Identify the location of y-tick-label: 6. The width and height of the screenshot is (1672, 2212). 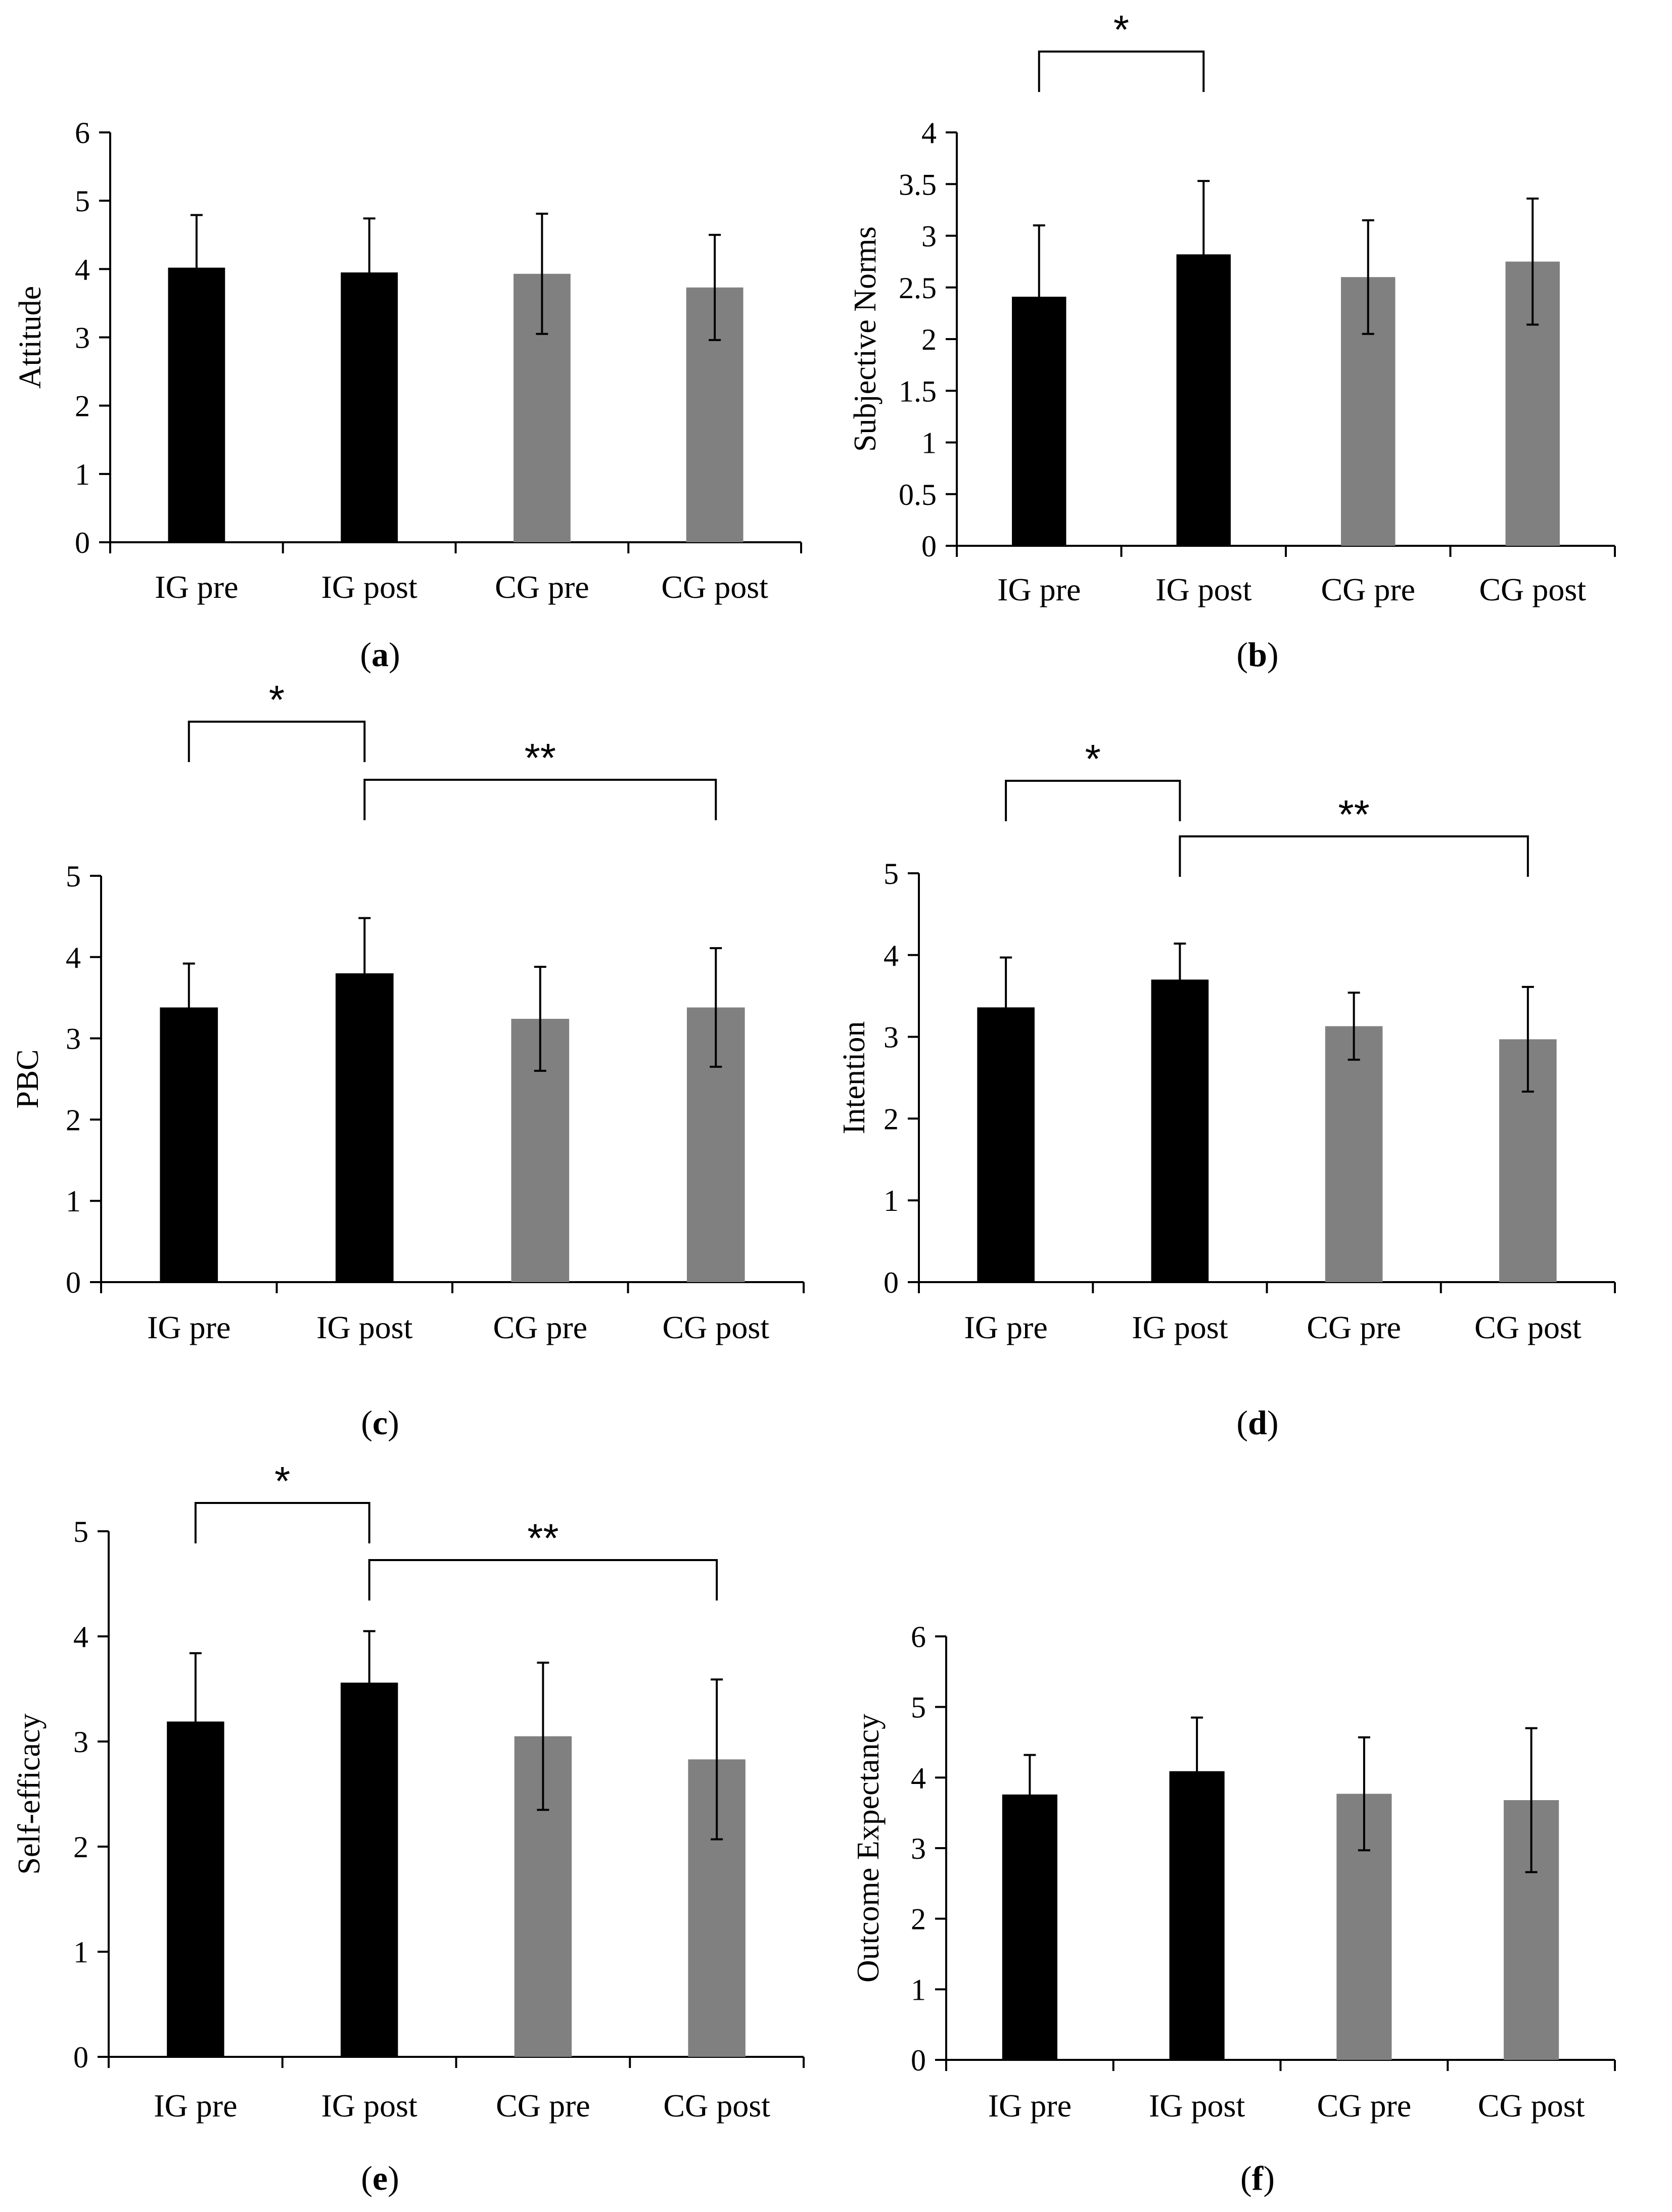
(919, 1637).